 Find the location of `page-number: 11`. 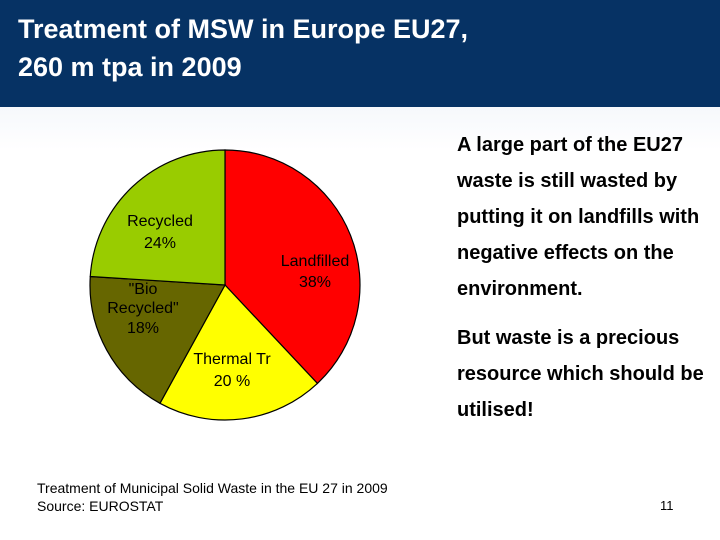

page-number: 11 is located at coordinates (667, 505).